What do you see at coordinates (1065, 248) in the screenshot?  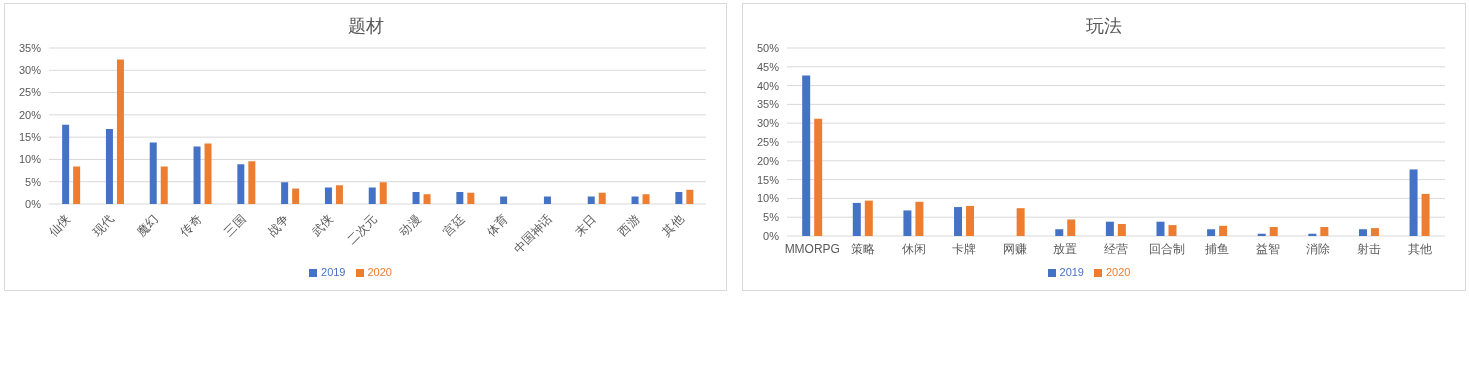 I see `x-tick-label: 放置` at bounding box center [1065, 248].